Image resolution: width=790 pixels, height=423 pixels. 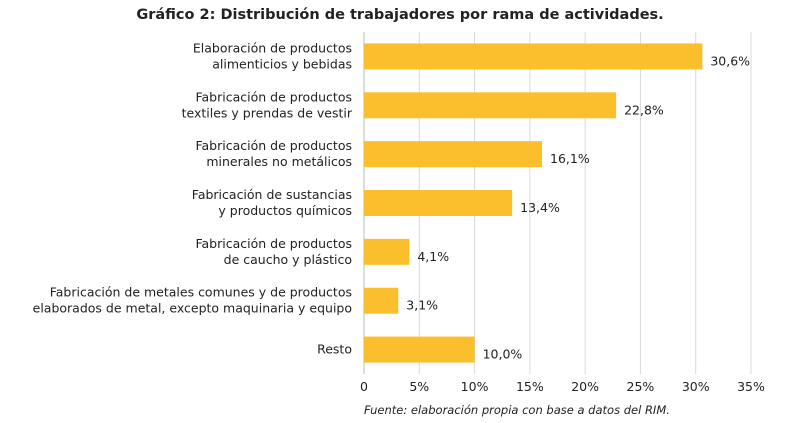 I want to click on x-tick-label: 20%, so click(x=585, y=386).